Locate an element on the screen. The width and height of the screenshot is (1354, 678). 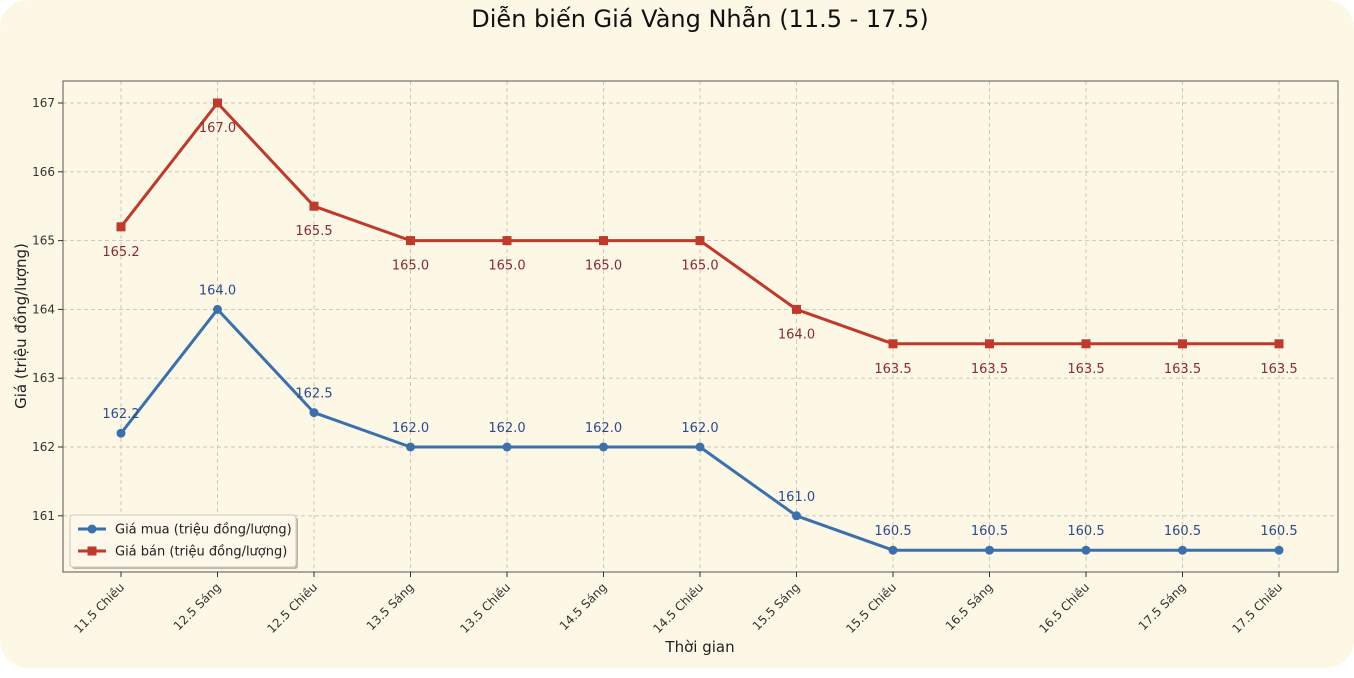
x-axis-title: Thời gian is located at coordinates (699, 647).